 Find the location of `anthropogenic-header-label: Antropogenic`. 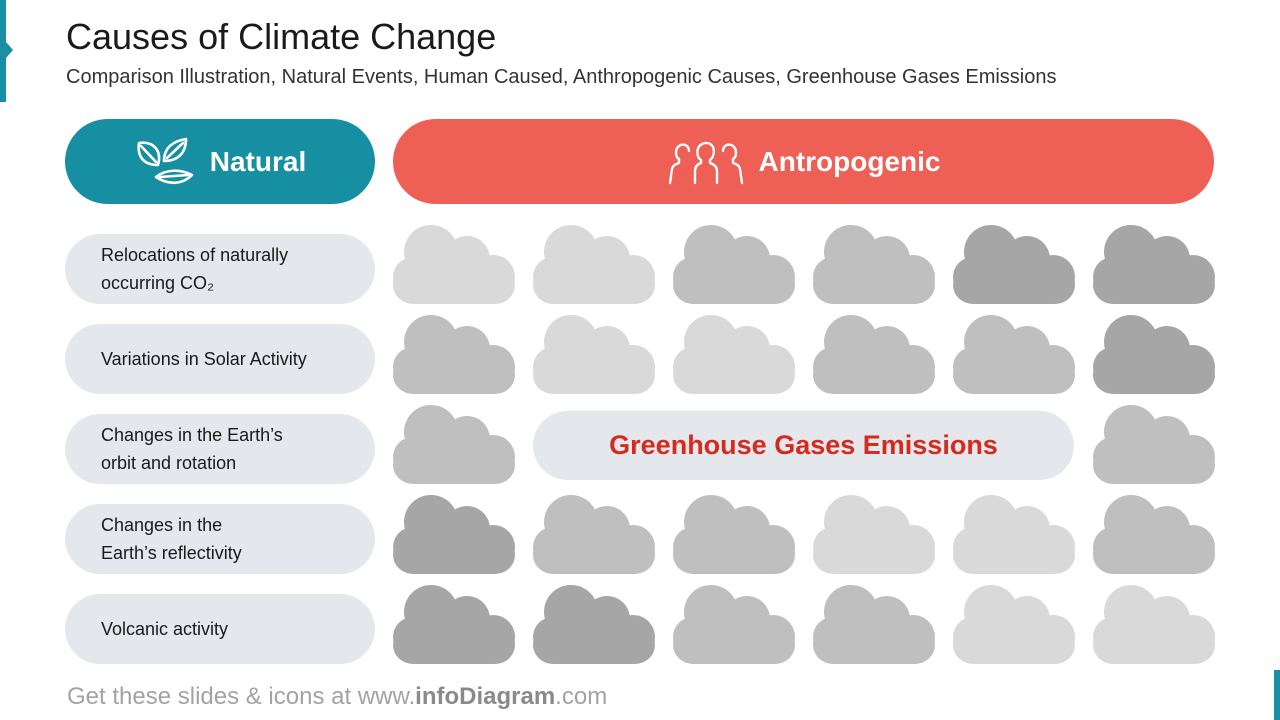

anthropogenic-header-label: Antropogenic is located at coordinates (849, 161).